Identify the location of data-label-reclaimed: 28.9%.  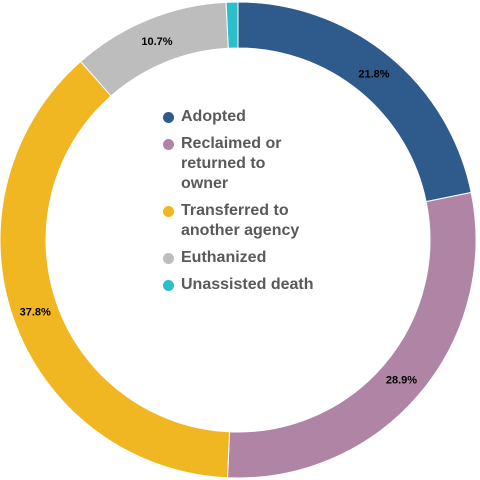
(401, 381).